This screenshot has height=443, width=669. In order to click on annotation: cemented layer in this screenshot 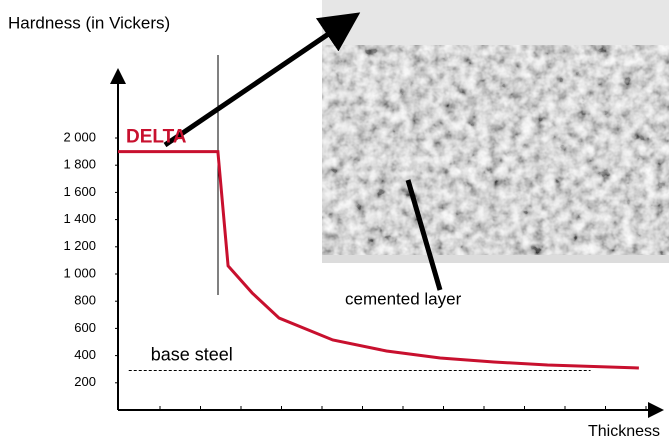, I will do `click(403, 298)`.